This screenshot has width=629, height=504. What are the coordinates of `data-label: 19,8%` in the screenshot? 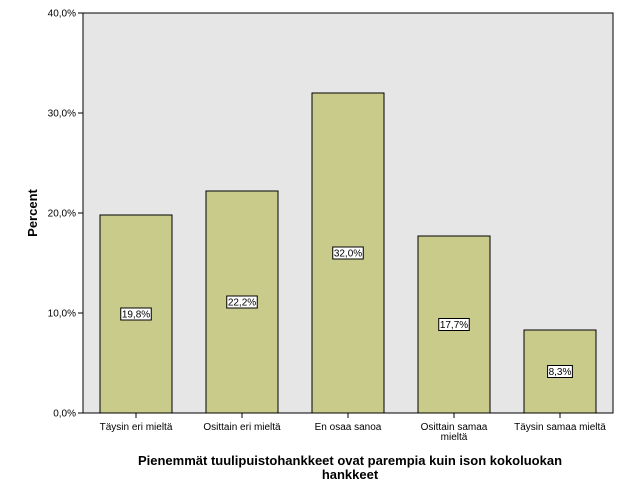 It's located at (136, 315).